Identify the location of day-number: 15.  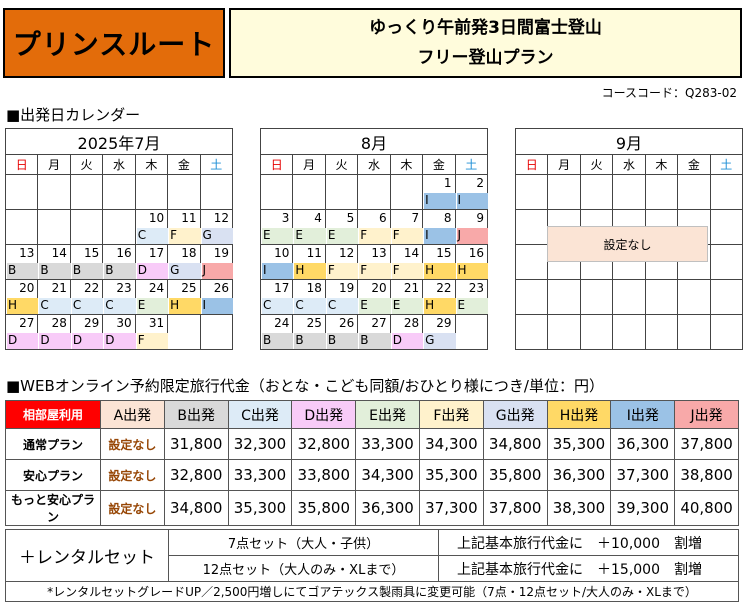
(444, 253).